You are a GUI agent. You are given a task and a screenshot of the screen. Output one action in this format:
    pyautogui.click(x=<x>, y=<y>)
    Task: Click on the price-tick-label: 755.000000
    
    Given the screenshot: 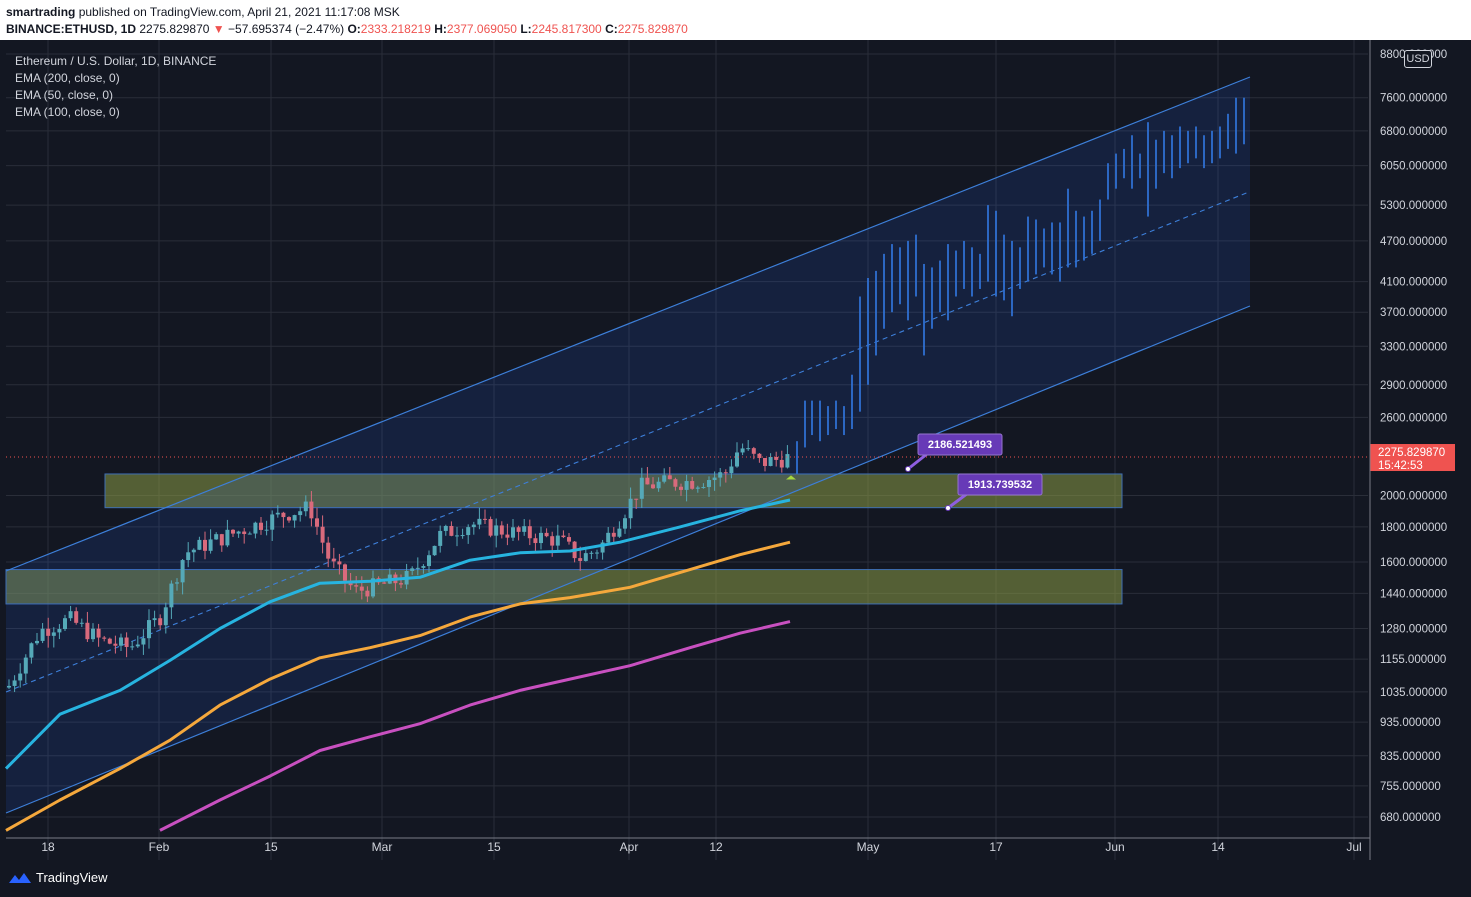 What is the action you would take?
    pyautogui.click(x=1410, y=787)
    